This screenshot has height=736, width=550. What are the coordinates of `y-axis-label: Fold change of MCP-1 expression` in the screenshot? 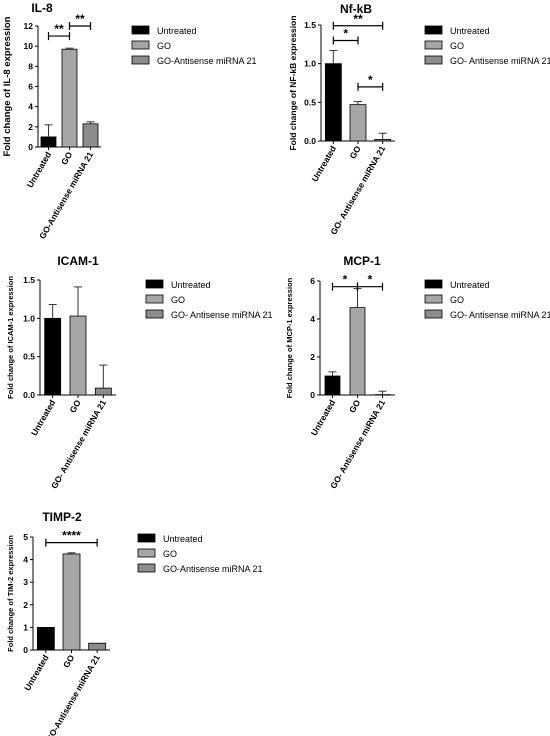 It's located at (289, 337).